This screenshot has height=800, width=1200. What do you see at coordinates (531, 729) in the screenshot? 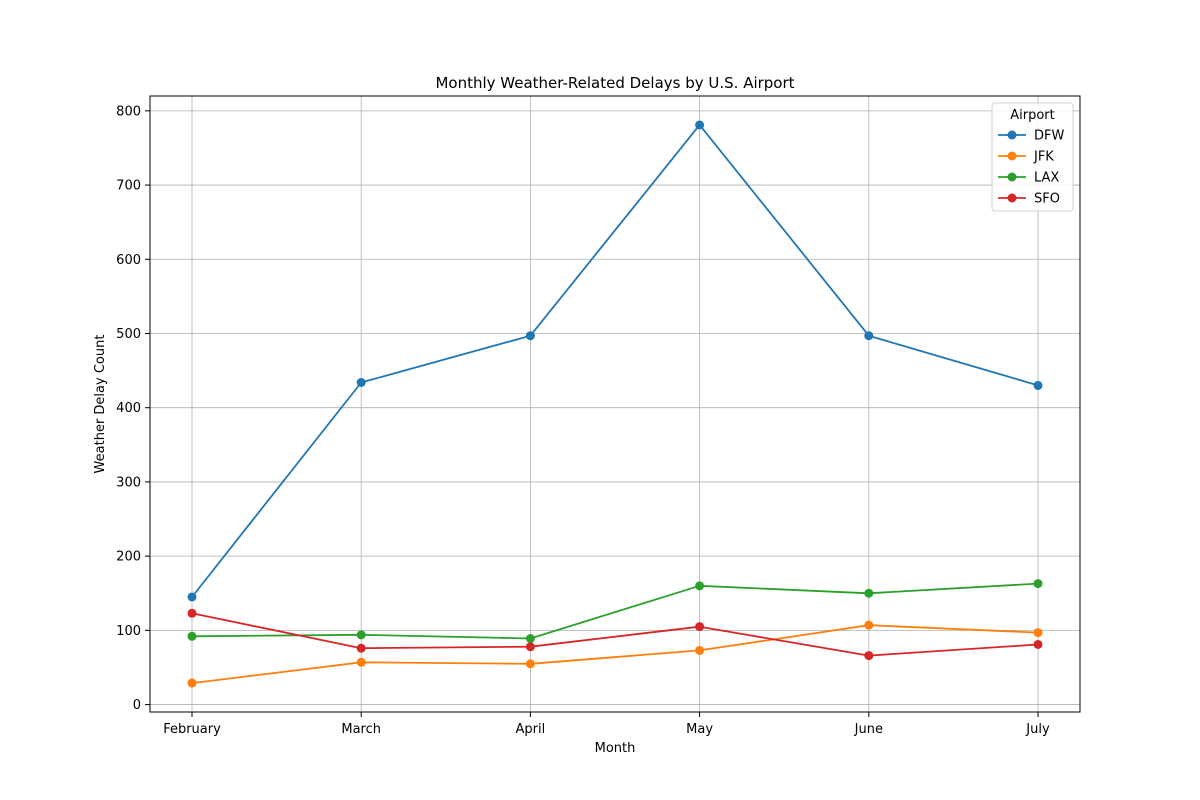
I see `x-tick-label: April` at bounding box center [531, 729].